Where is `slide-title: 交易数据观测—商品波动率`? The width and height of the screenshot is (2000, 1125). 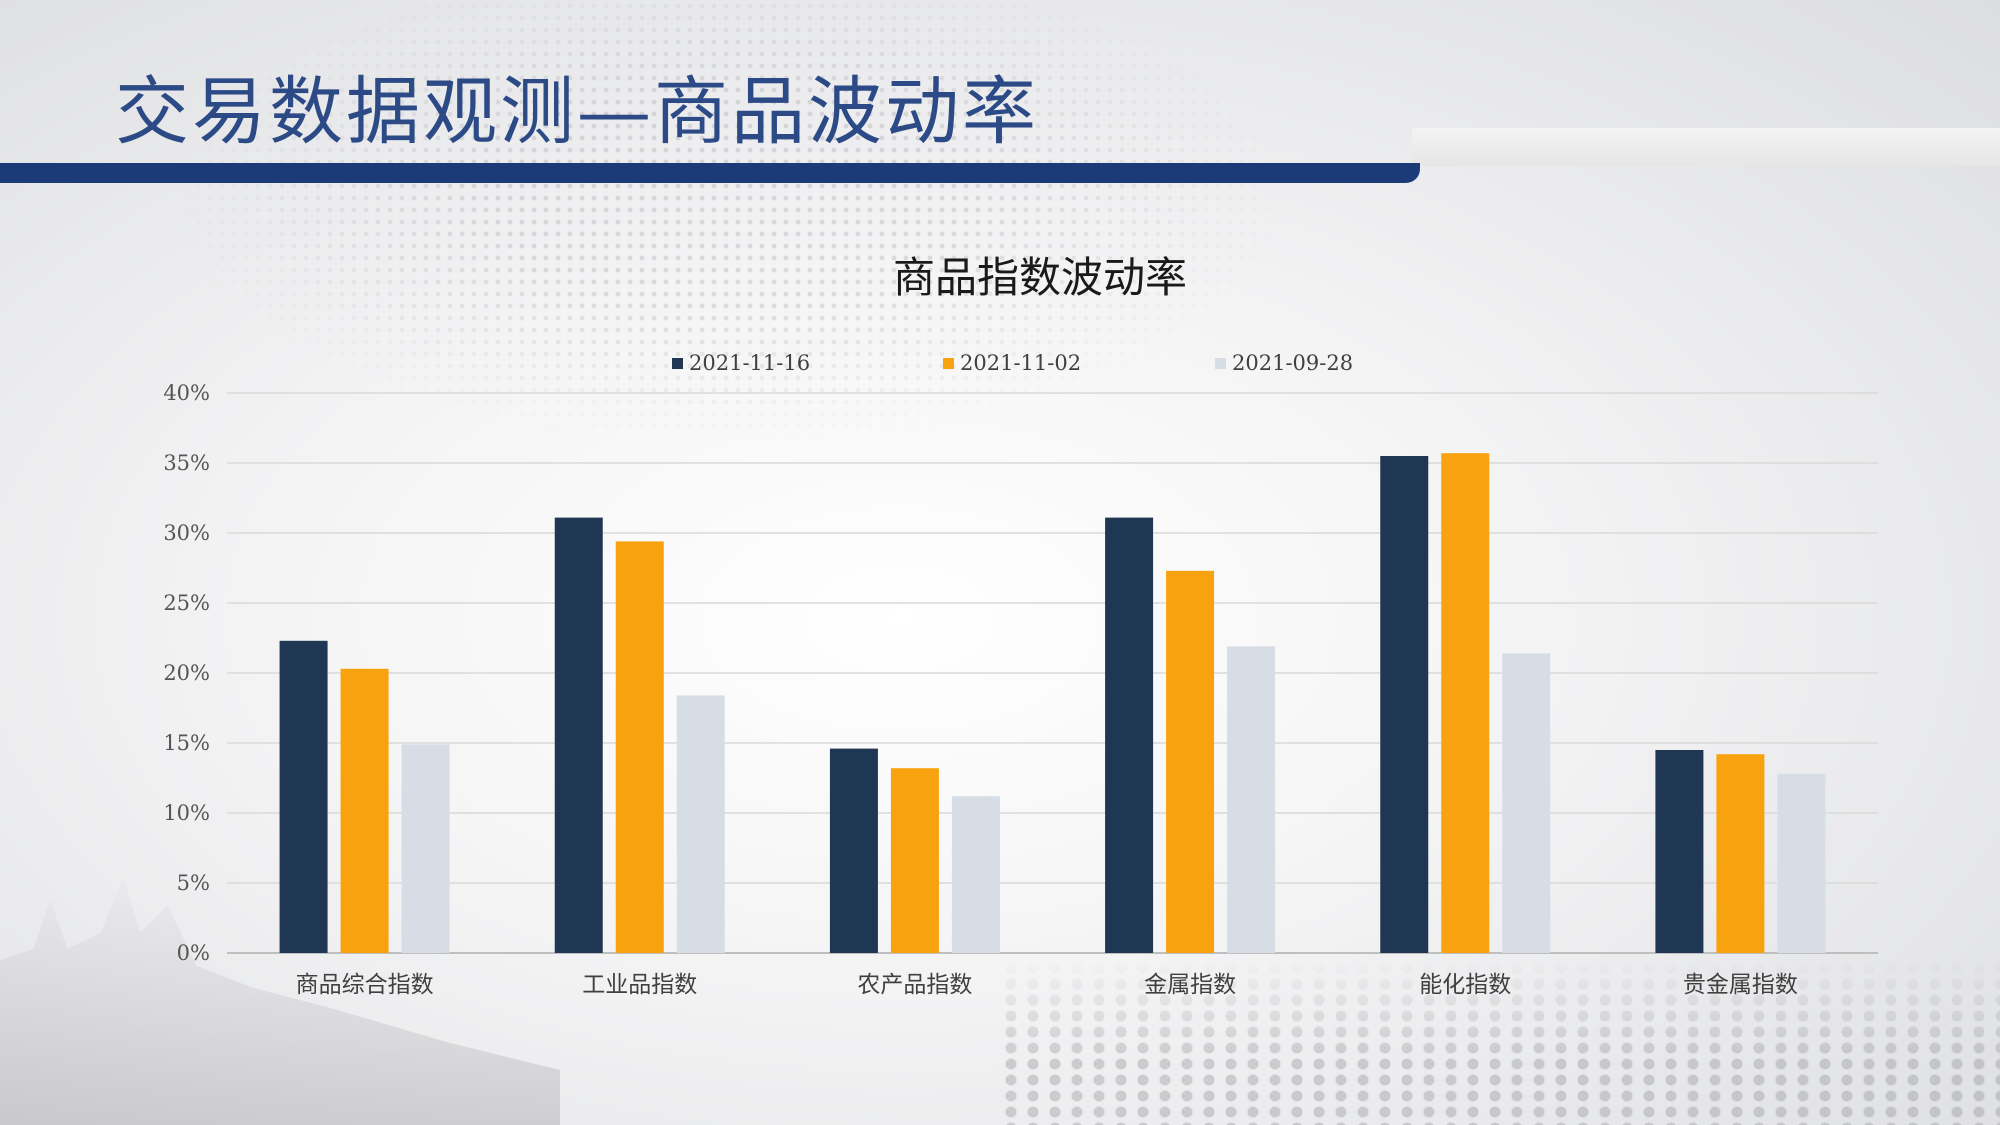
slide-title: 交易数据观测—商品波动率 is located at coordinates (577, 112).